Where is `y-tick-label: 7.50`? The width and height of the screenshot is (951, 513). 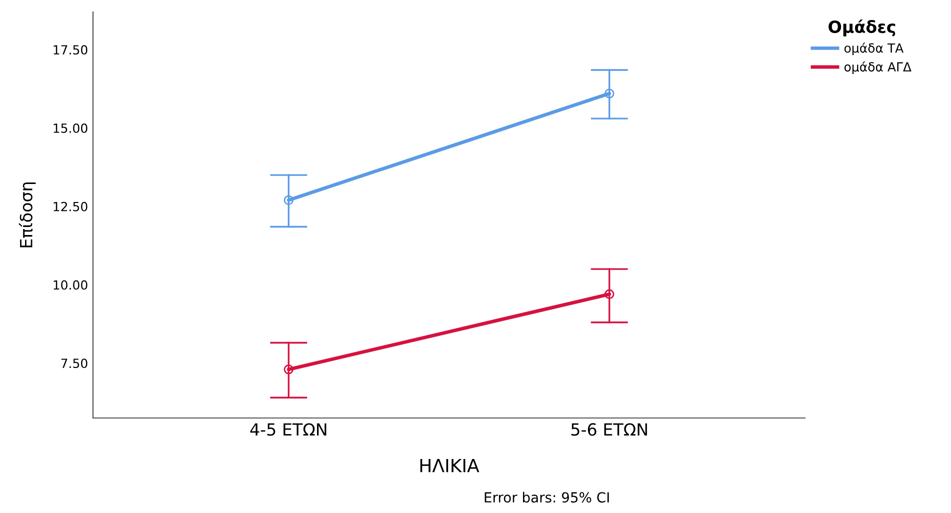 y-tick-label: 7.50 is located at coordinates (74, 363).